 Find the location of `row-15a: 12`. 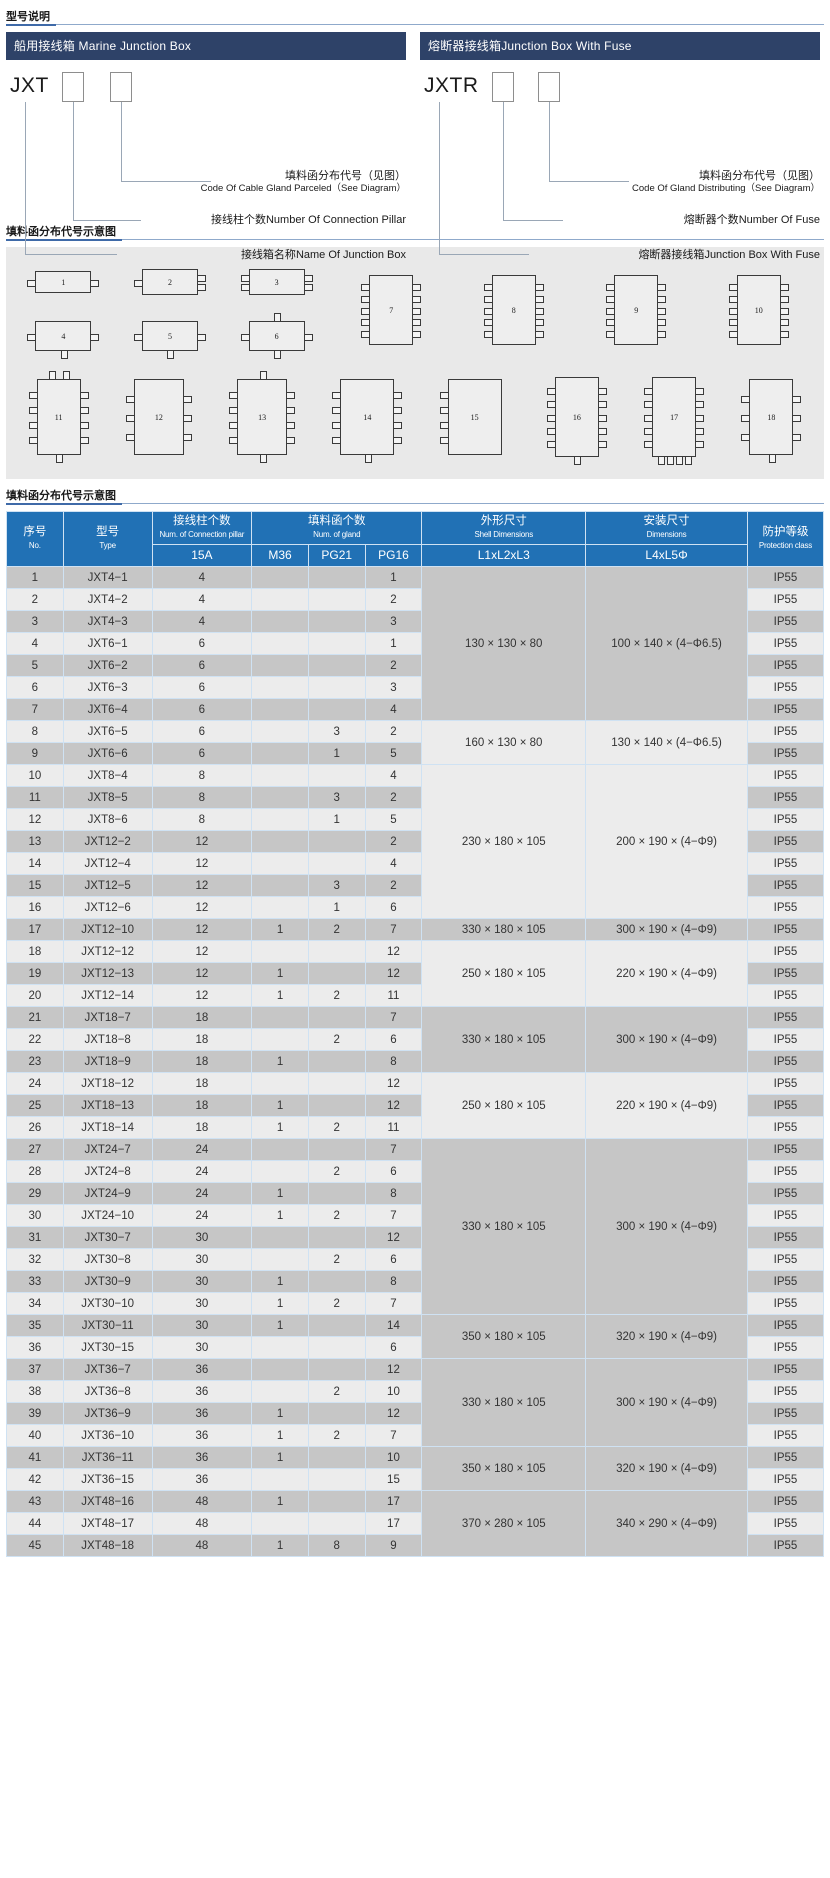

row-15a: 12 is located at coordinates (202, 973).